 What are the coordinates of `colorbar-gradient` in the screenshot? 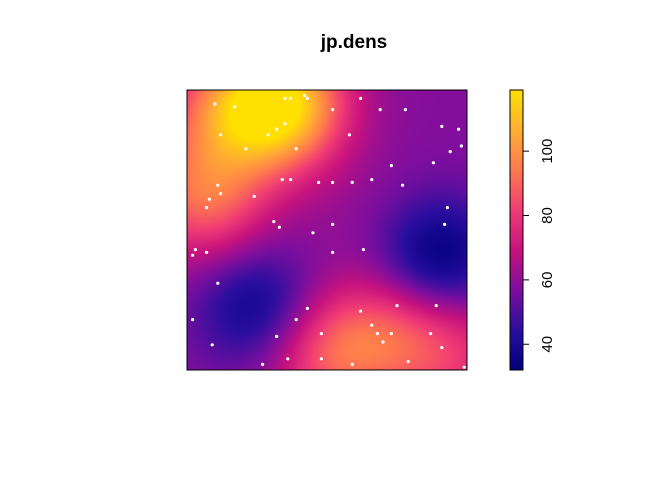 It's located at (516, 230).